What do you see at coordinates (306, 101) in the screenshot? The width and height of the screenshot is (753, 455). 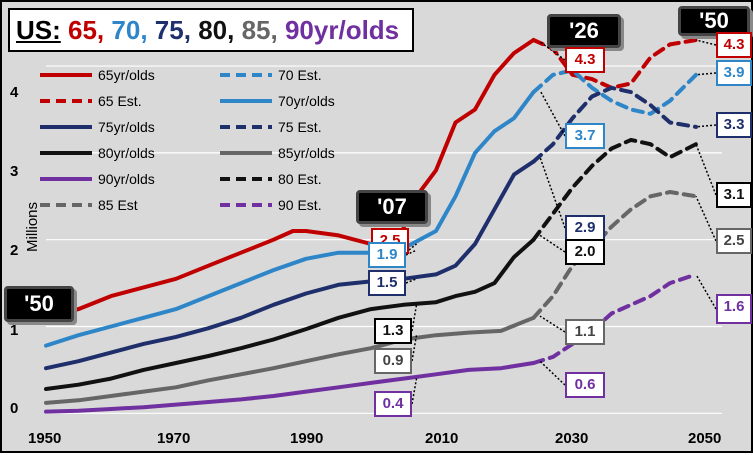 I see `legend-label: 70yr/olds` at bounding box center [306, 101].